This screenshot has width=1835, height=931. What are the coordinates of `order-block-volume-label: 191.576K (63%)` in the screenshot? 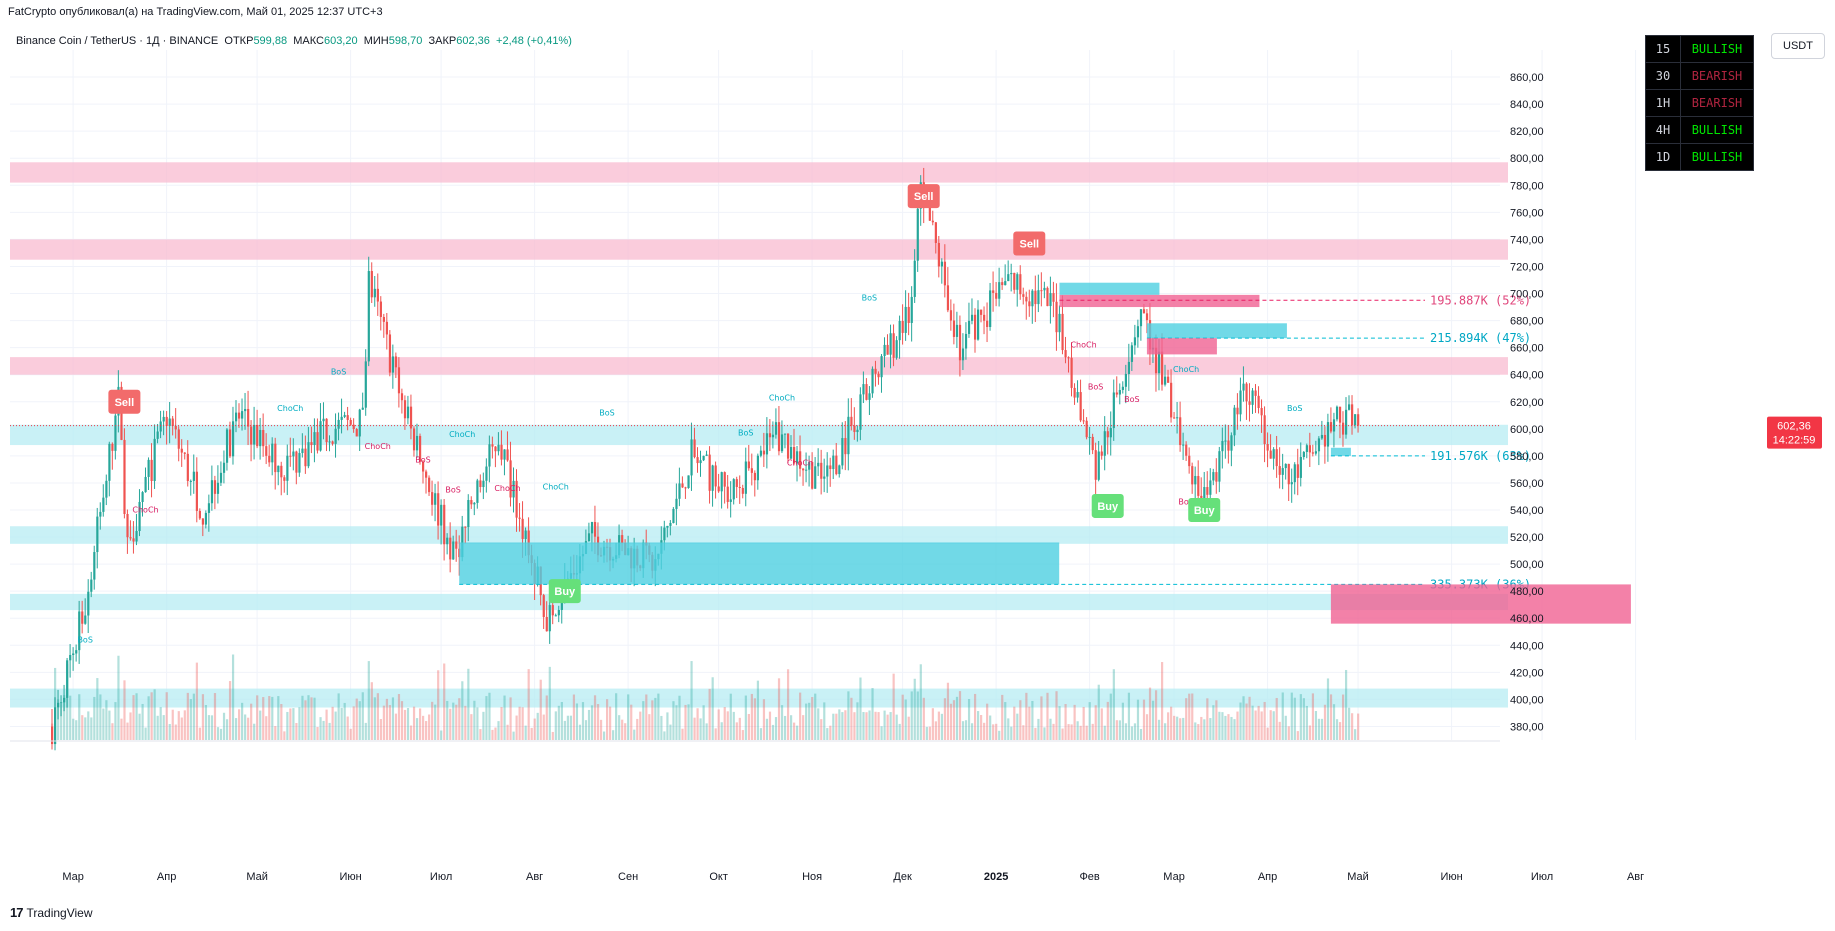 It's located at (1480, 456).